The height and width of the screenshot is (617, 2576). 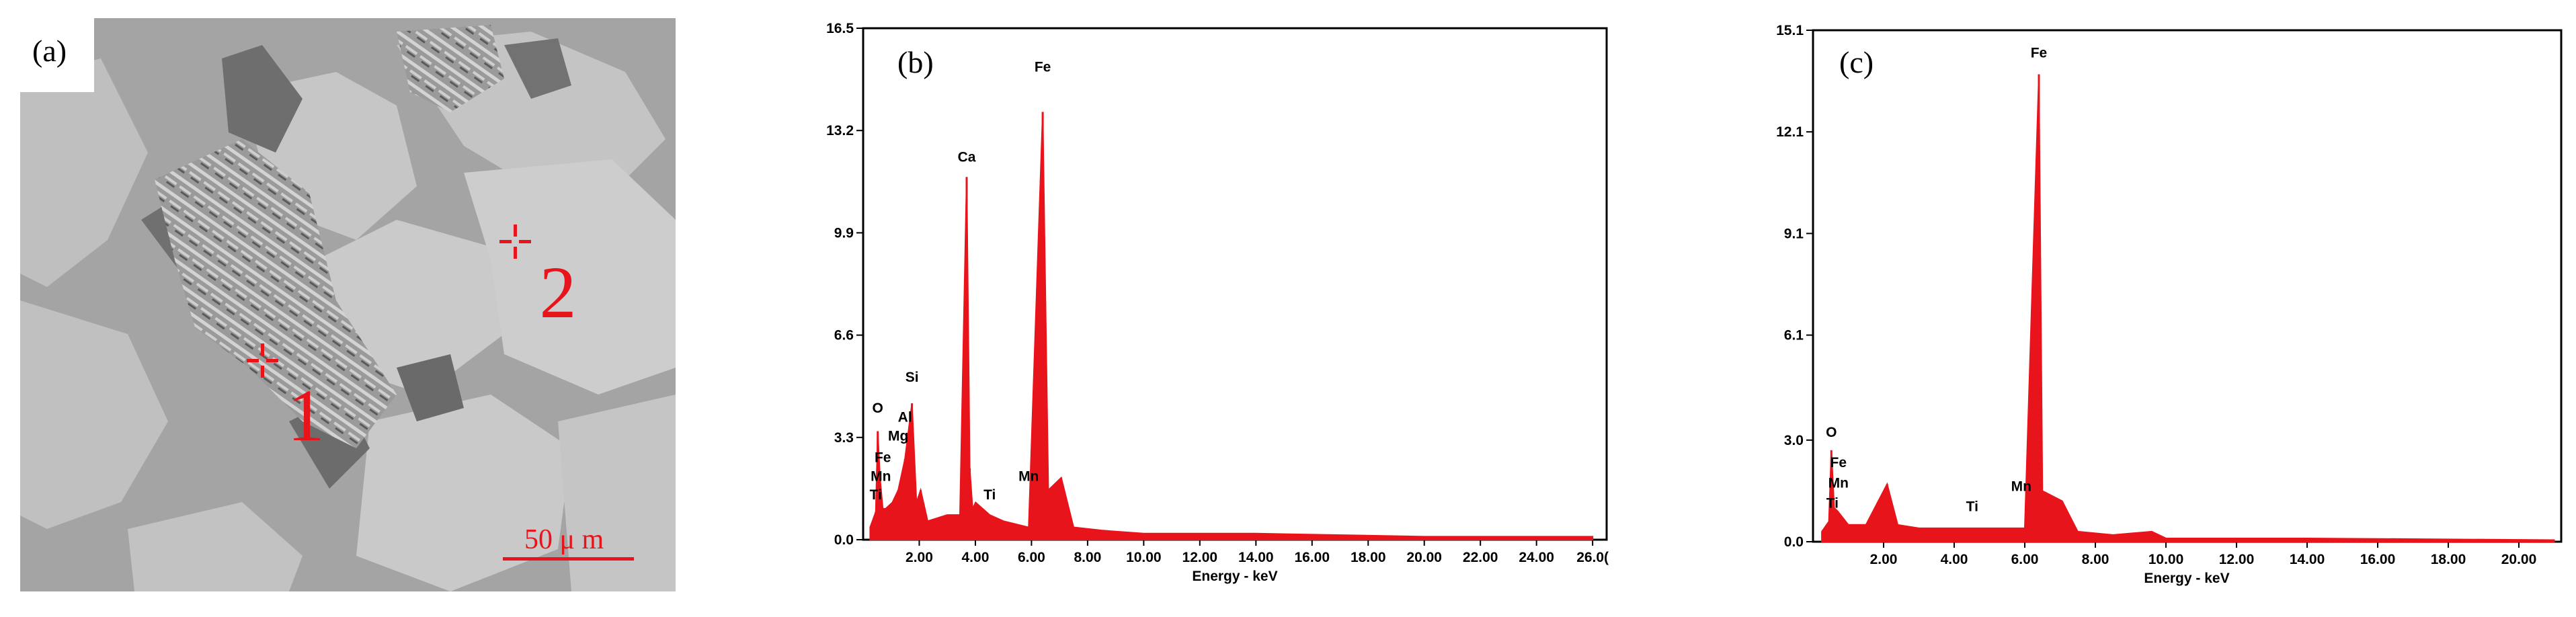 I want to click on y-axis-ticks-b: 16.5 13.2 9.9 6.6 3.3 0.0, so click(x=844, y=284).